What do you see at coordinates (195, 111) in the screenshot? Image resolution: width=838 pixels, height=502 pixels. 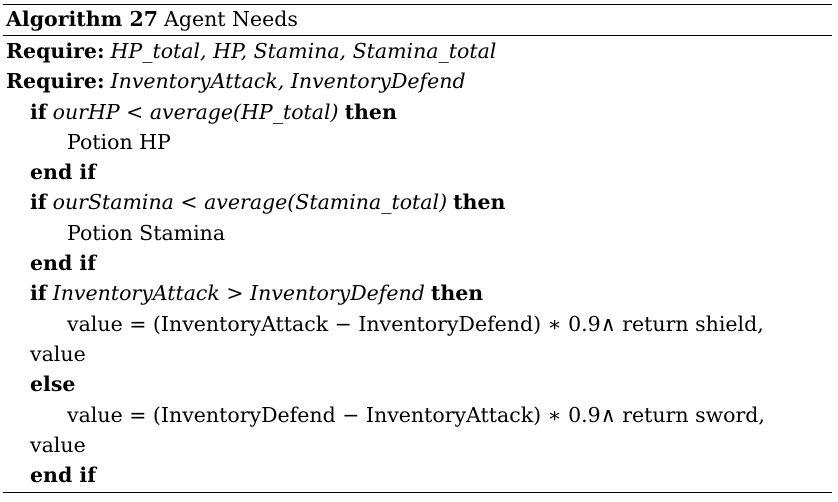 I see `if-condition: ourHP < average(HP_total)` at bounding box center [195, 111].